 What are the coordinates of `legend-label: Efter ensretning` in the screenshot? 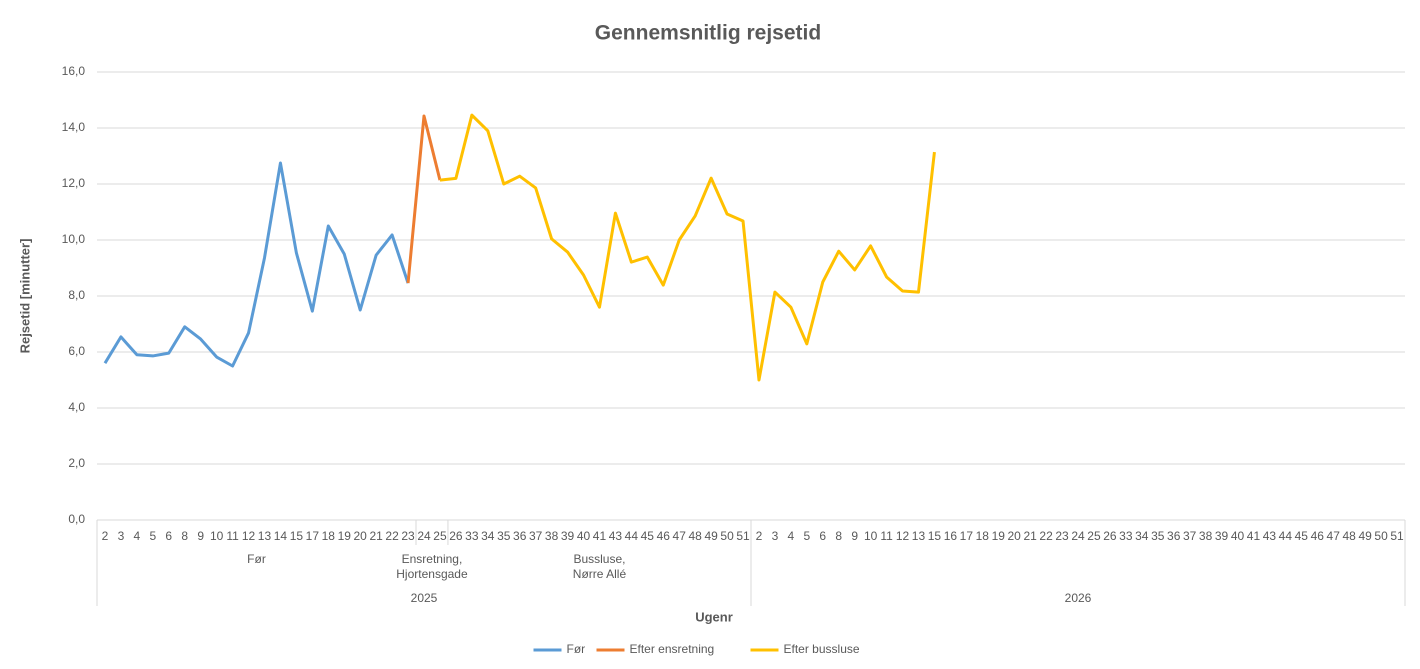 It's located at (672, 649).